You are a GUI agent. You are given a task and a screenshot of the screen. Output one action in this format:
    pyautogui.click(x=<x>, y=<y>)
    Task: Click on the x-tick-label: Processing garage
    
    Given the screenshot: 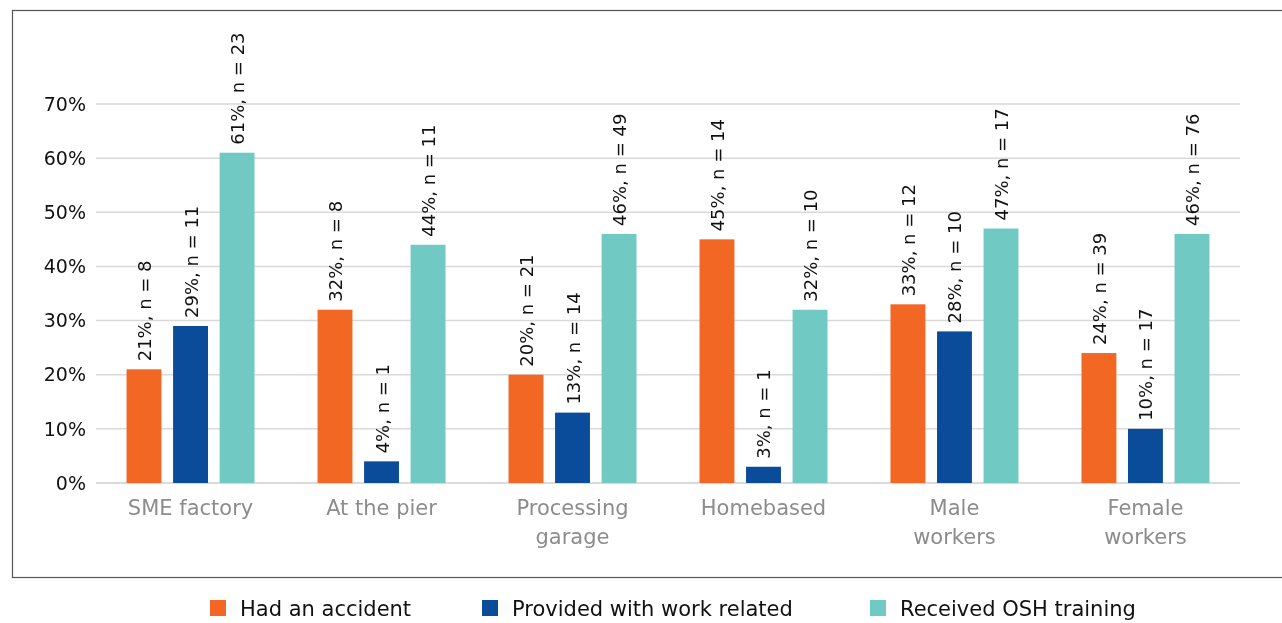 What is the action you would take?
    pyautogui.click(x=572, y=522)
    